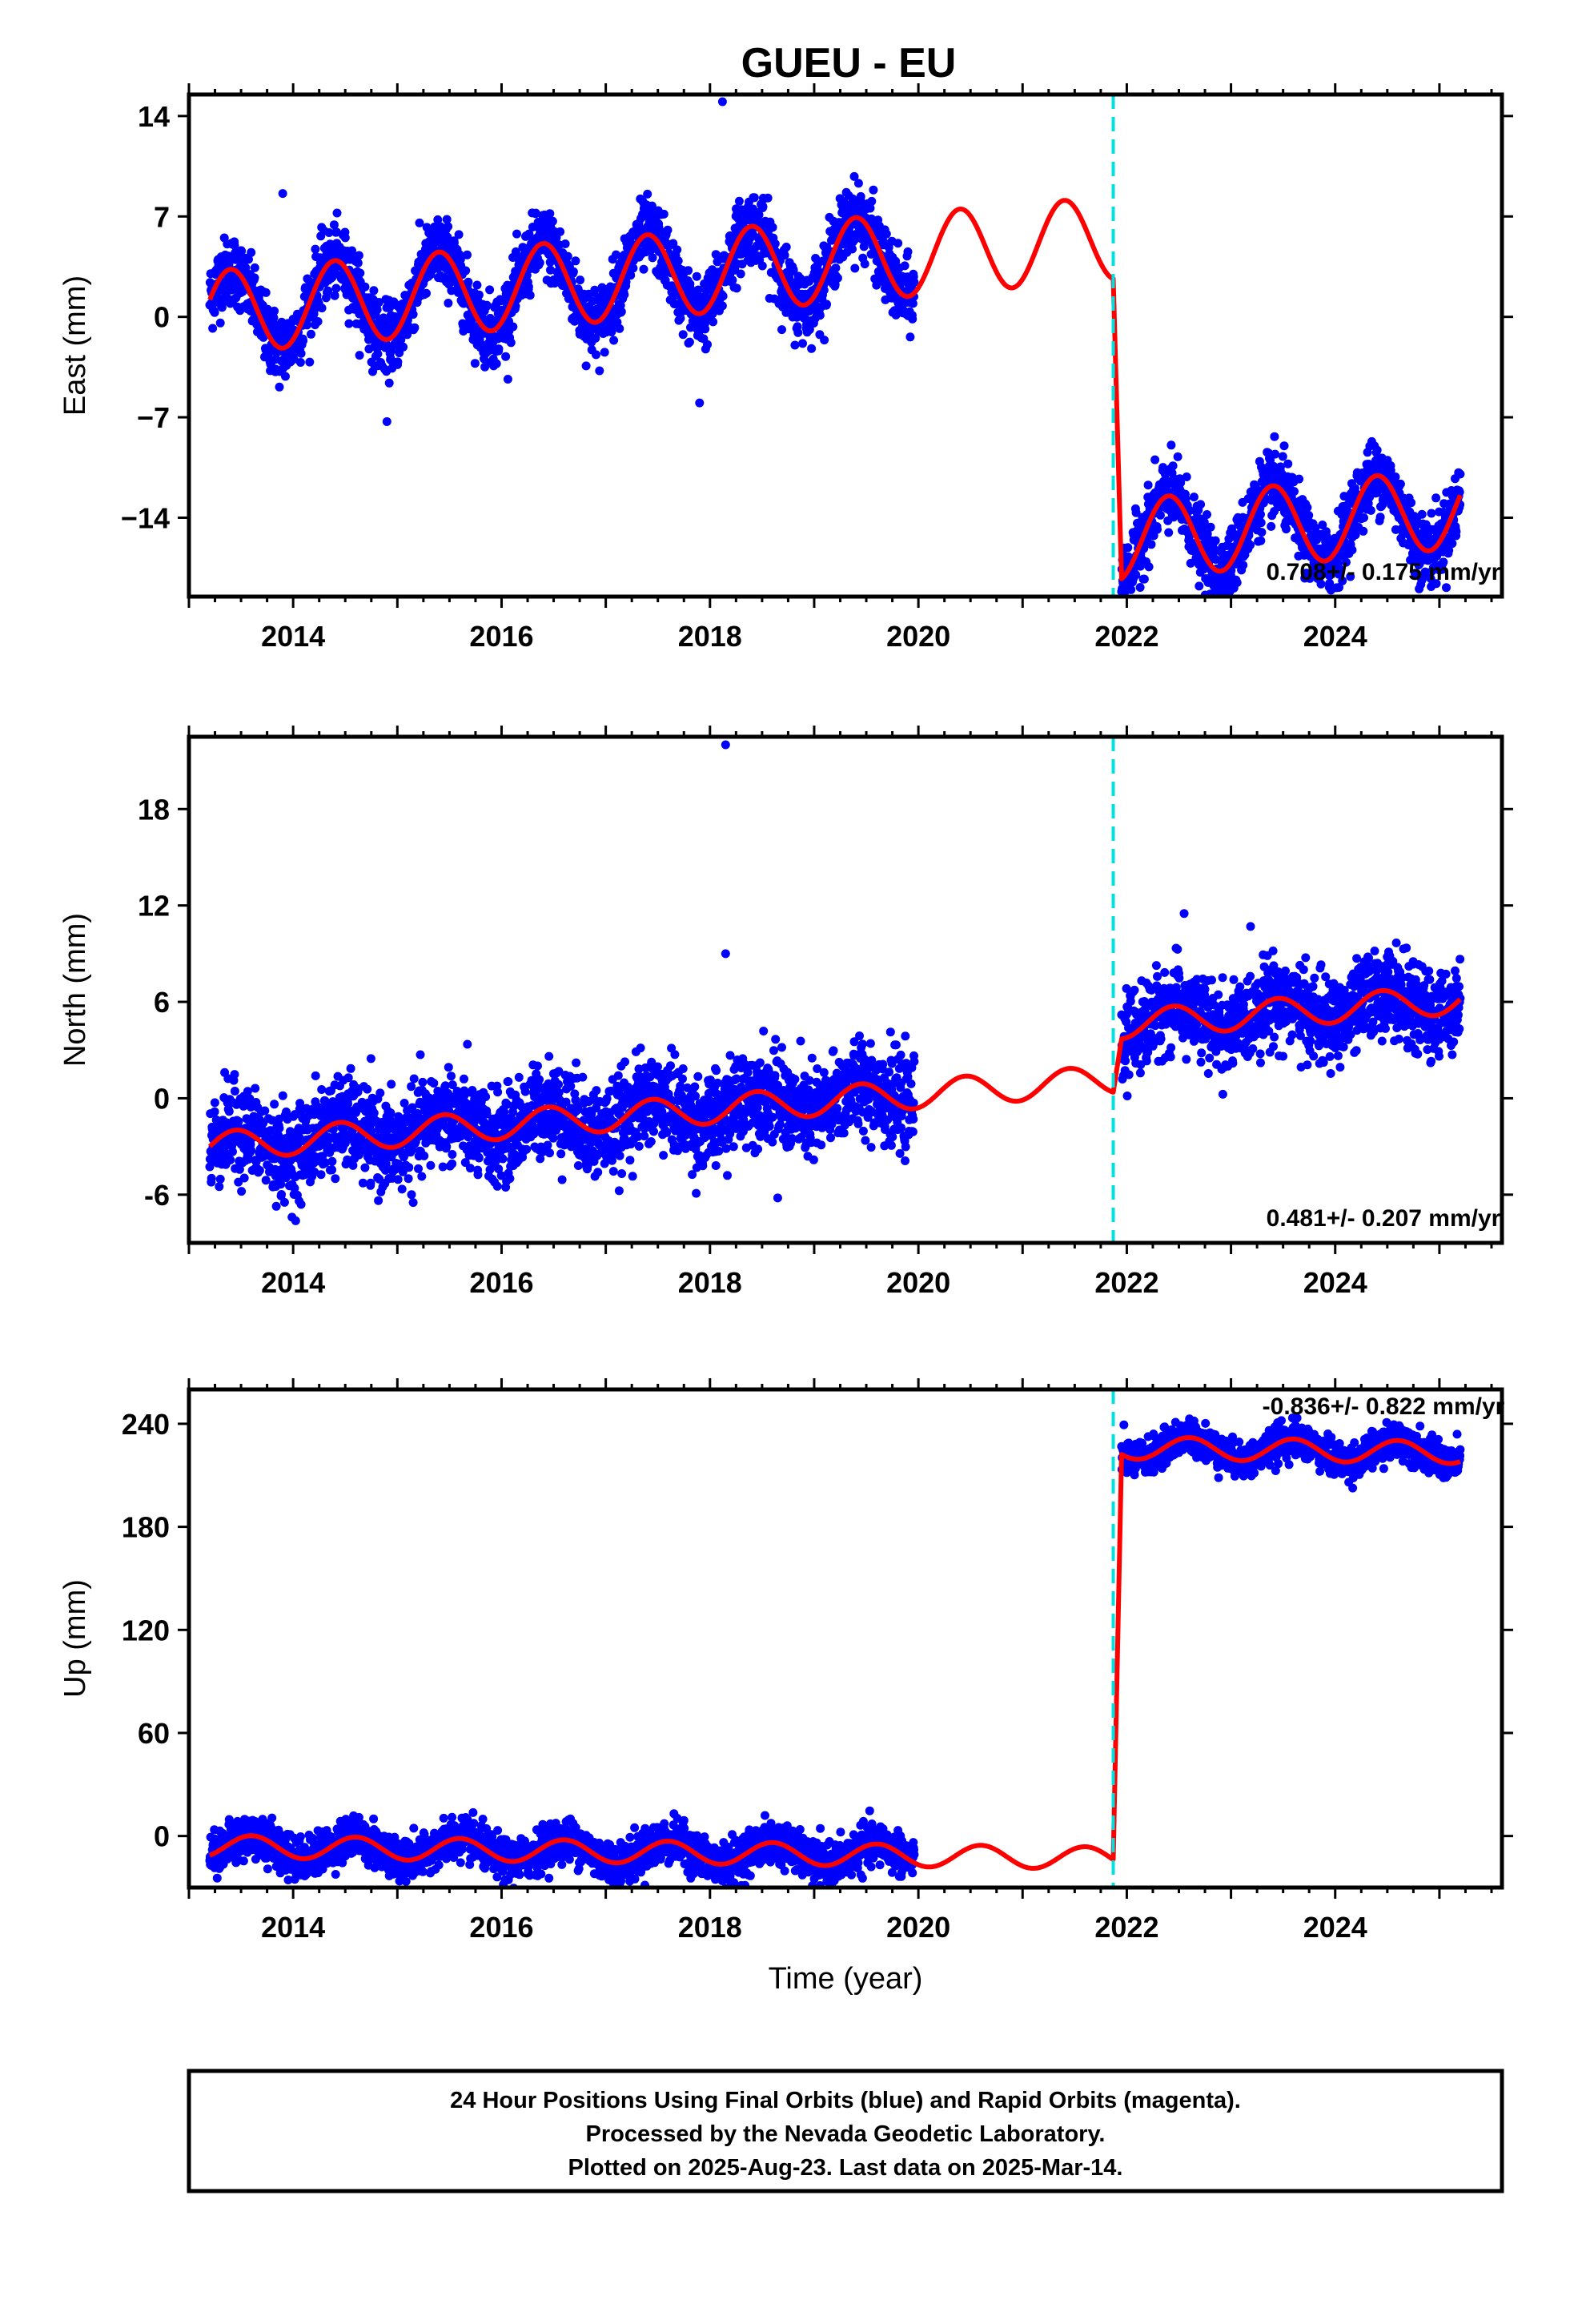 The width and height of the screenshot is (1582, 2324). I want to click on x-tick-label: 2018, so click(710, 636).